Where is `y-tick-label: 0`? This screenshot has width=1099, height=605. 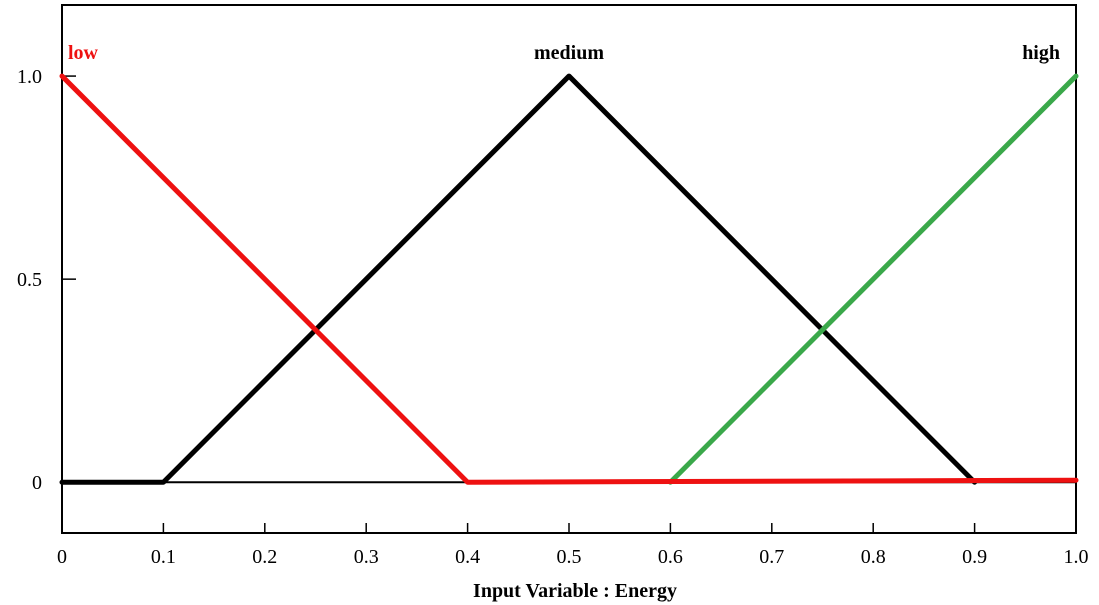
y-tick-label: 0 is located at coordinates (37, 483).